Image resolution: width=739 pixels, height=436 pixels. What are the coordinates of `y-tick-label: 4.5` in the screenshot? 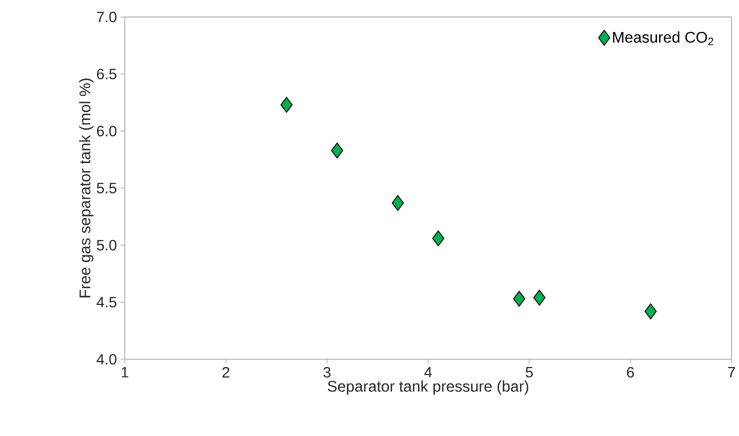 It's located at (106, 302).